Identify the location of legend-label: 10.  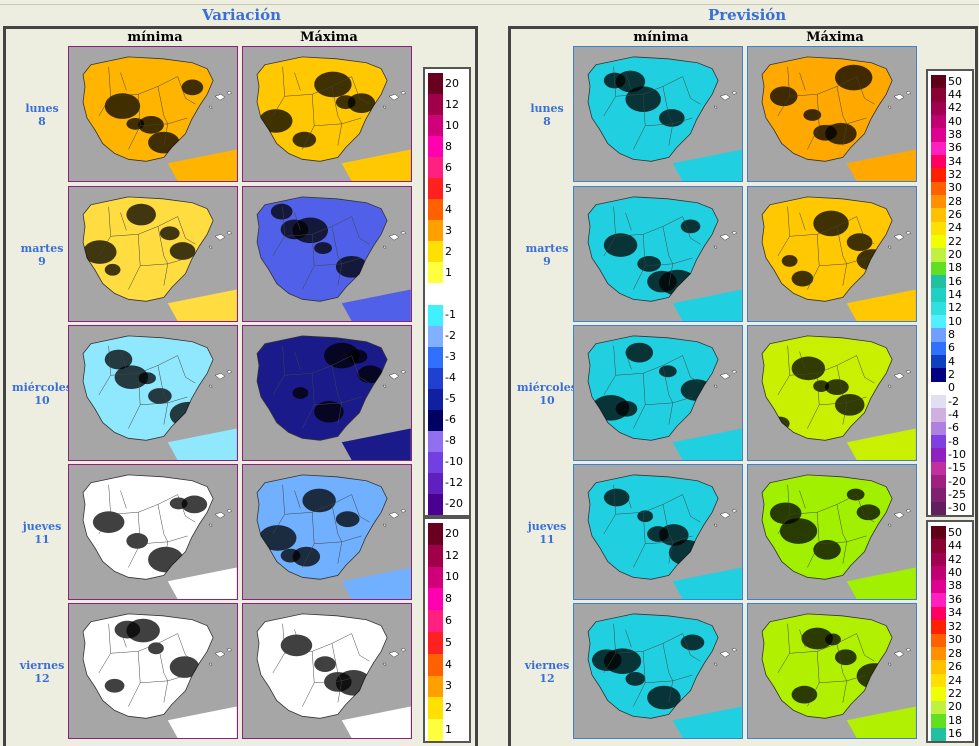
(955, 321).